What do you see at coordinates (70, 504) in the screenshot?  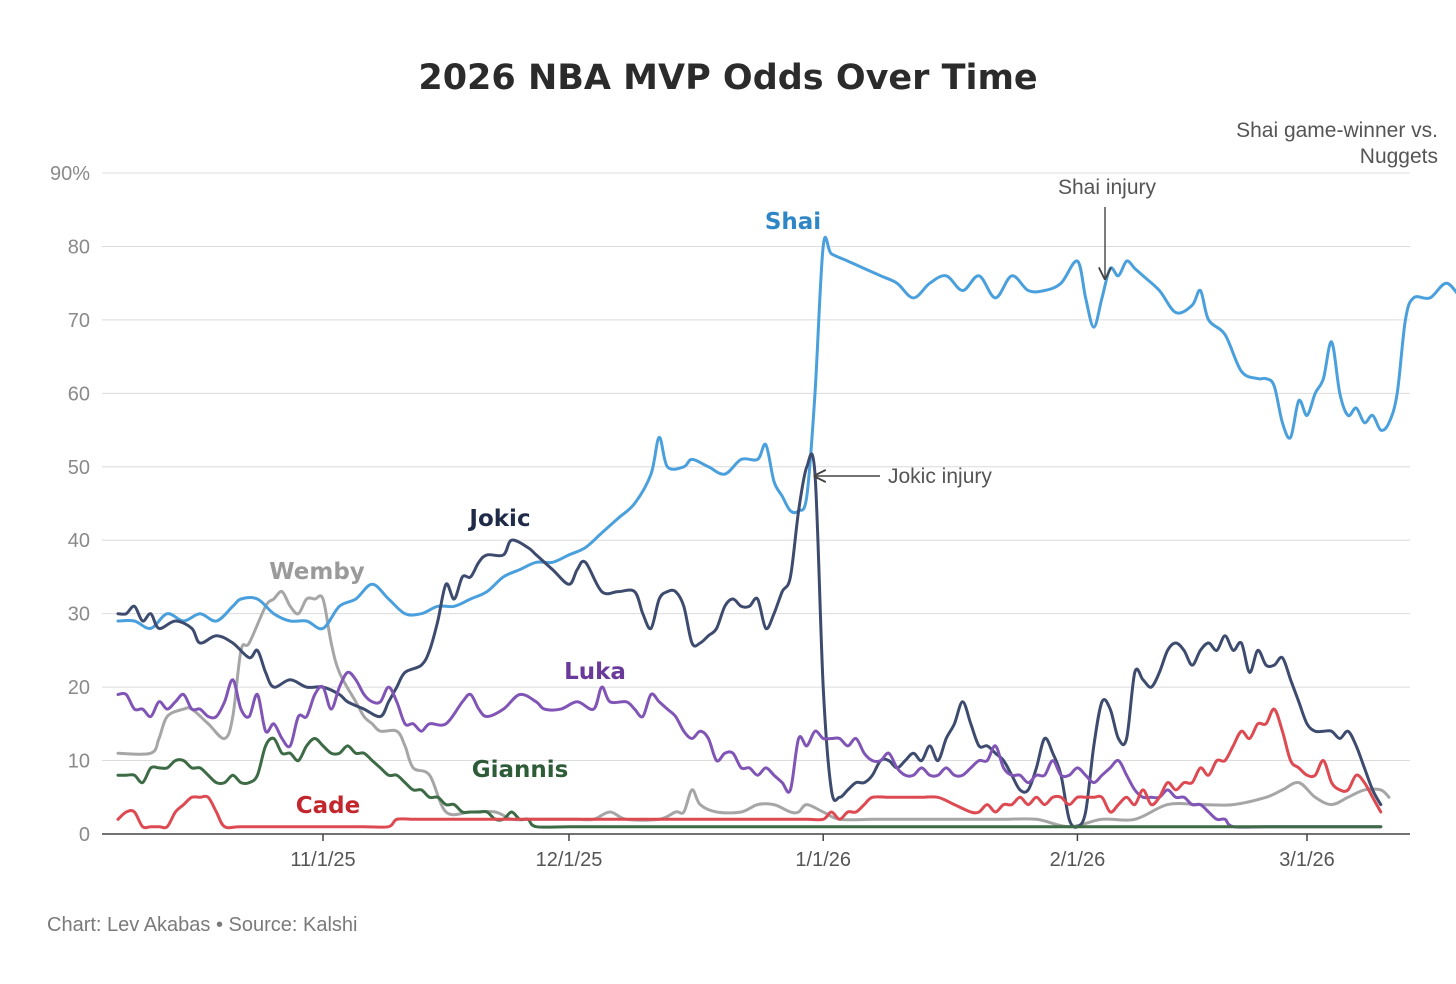 I see `y-axis-ticks: 0 10 20 30 40 50 60 70 80 90%` at bounding box center [70, 504].